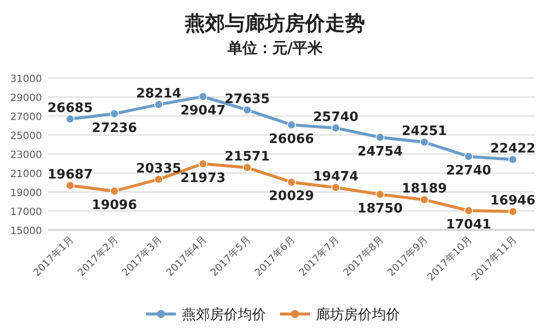  What do you see at coordinates (291, 196) in the screenshot?
I see `data-label: 20029` at bounding box center [291, 196].